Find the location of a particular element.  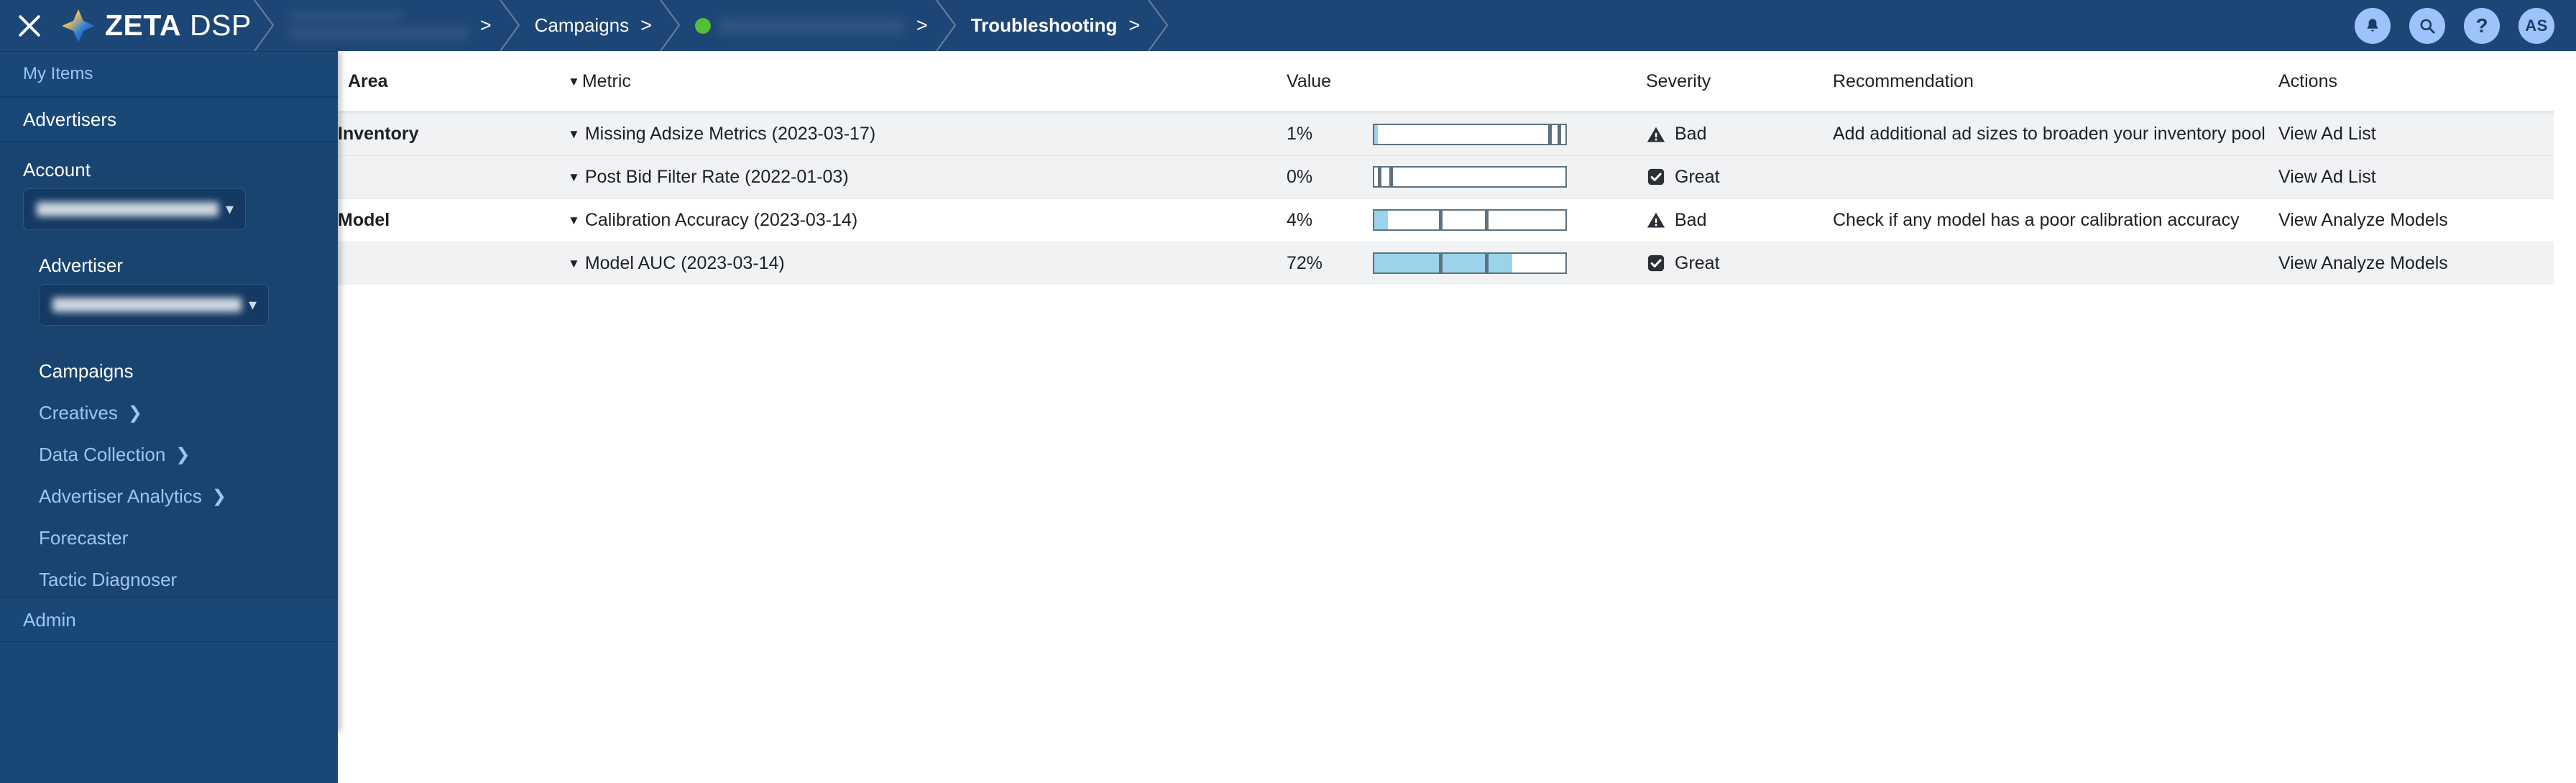

cell-metric: ▼ Calibration Accuracy (2023-03-14) is located at coordinates (927, 220).